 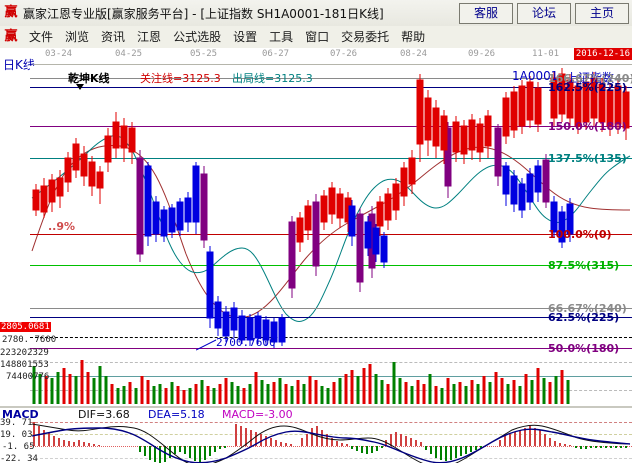 I want to click on date-tick: 03-24, so click(x=59, y=54).